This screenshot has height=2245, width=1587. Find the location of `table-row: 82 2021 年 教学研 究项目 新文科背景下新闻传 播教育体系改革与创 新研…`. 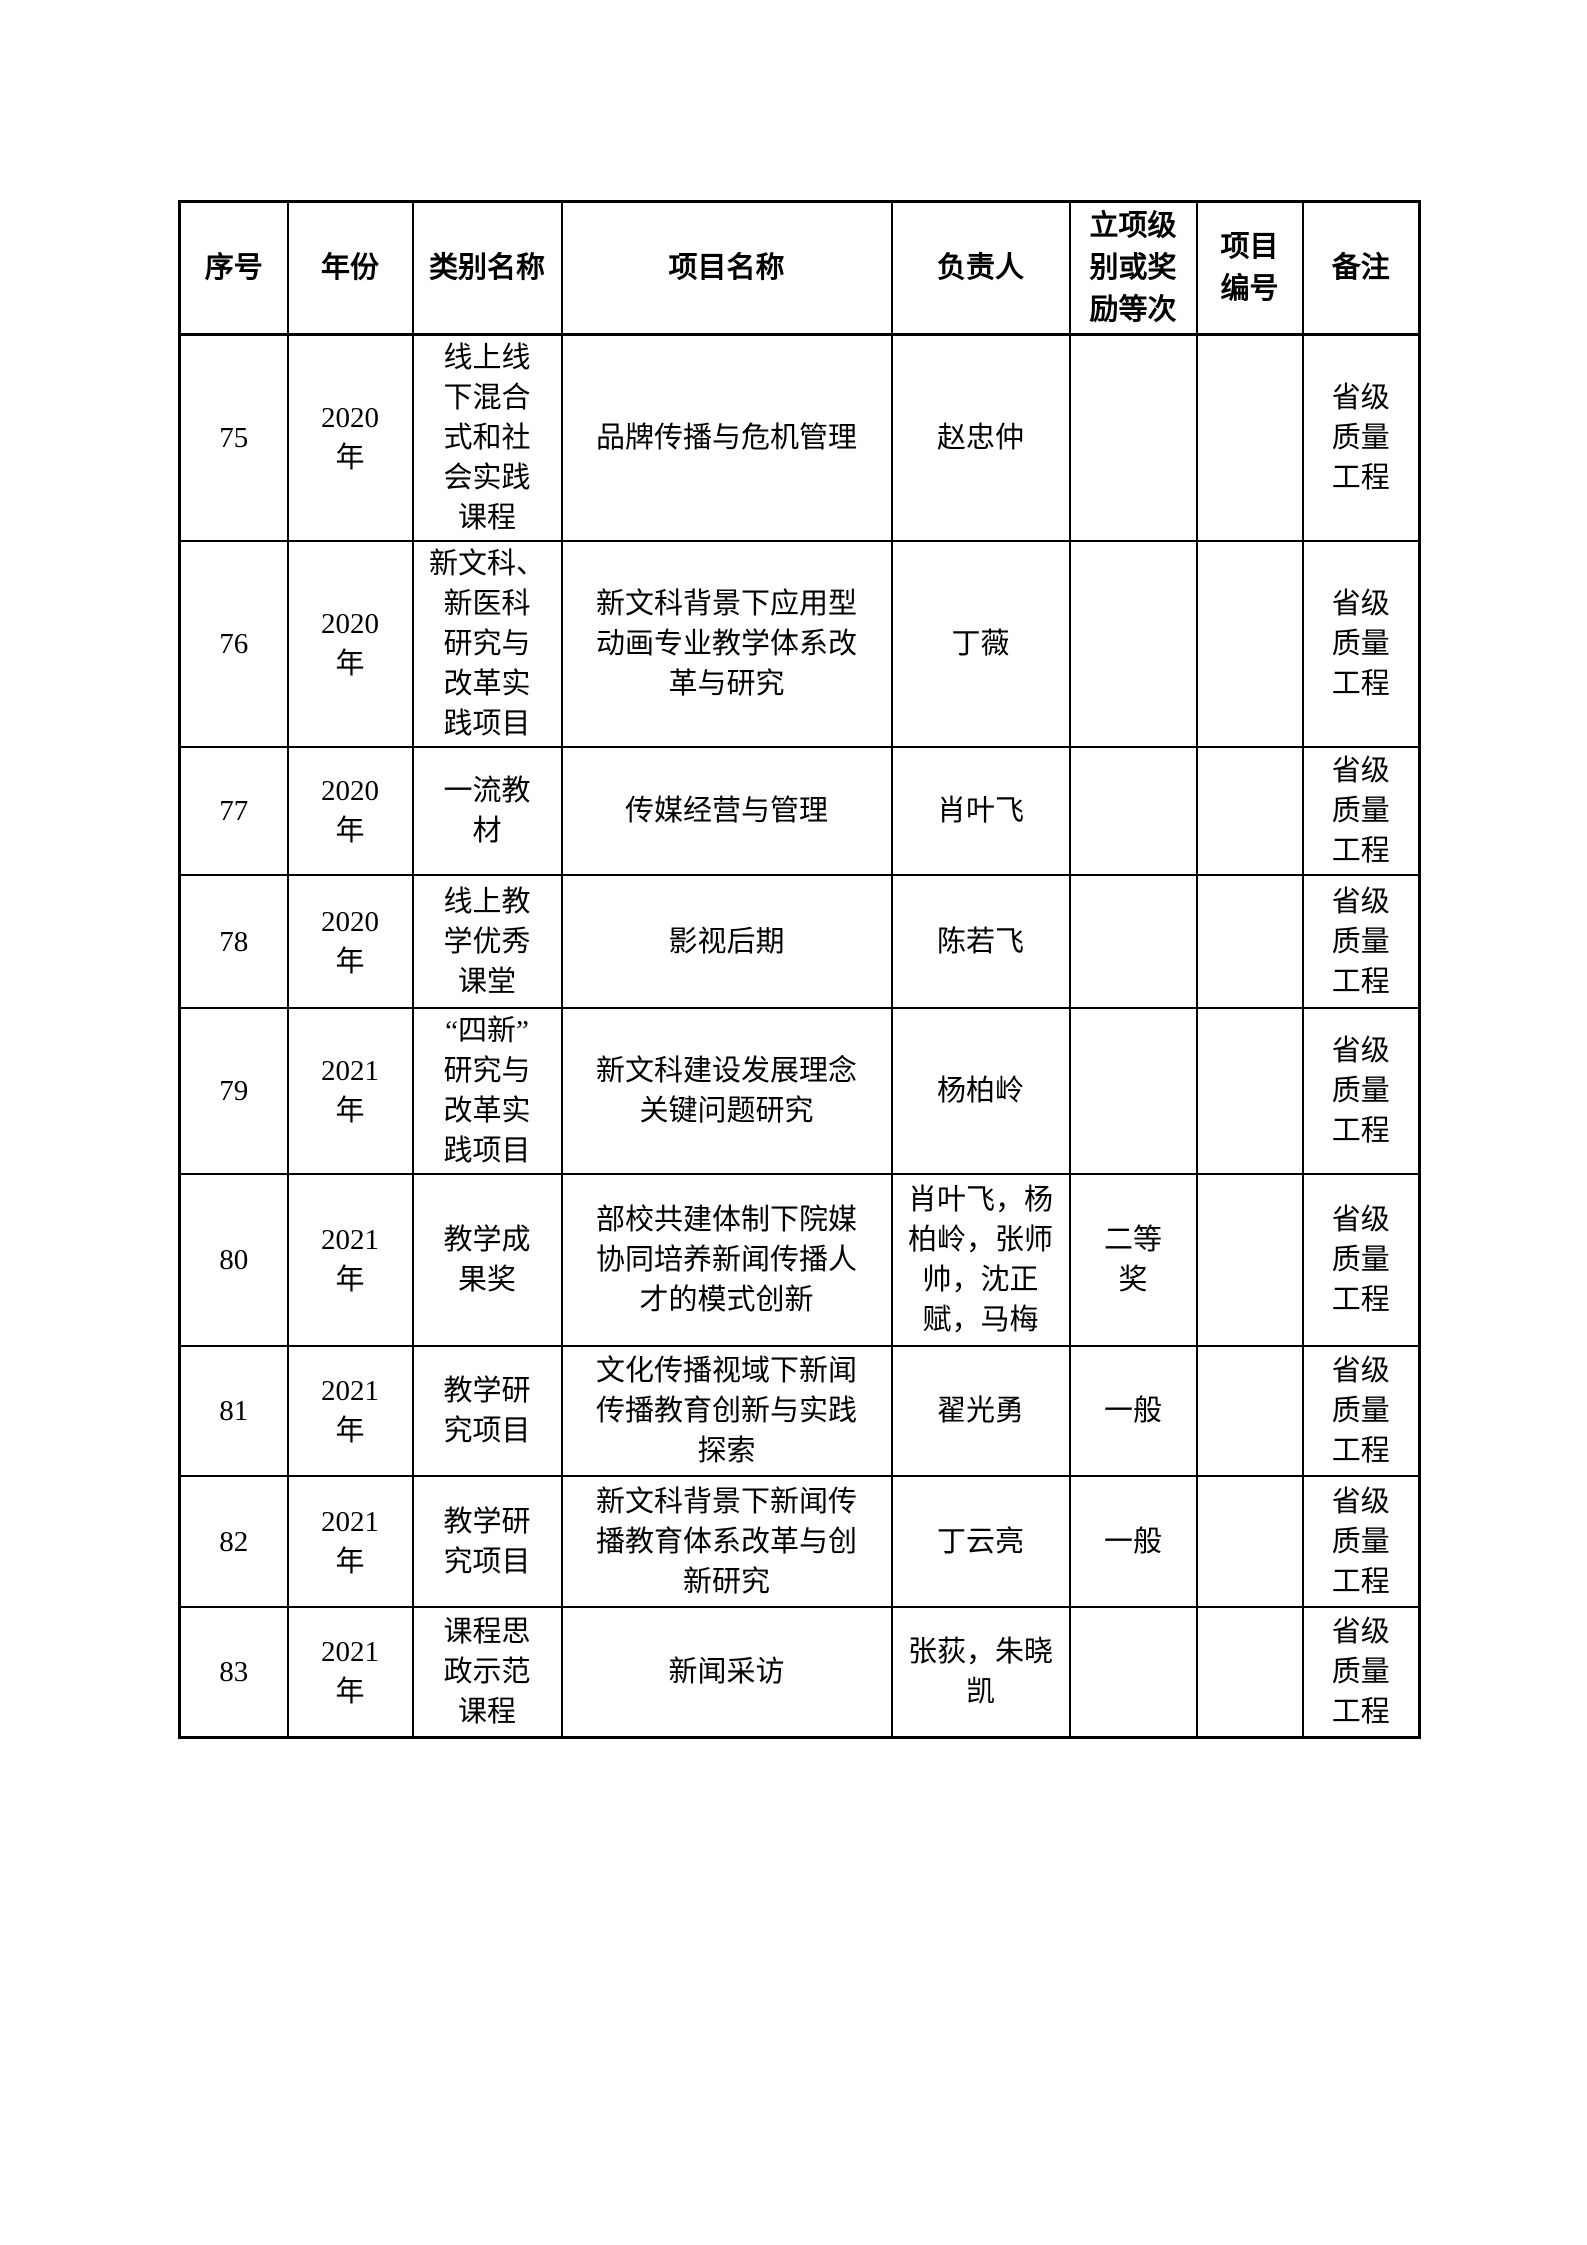

table-row: 82 2021 年 教学研 究项目 新文科背景下新闻传 播教育体系改革与创 新研… is located at coordinates (799, 1541).